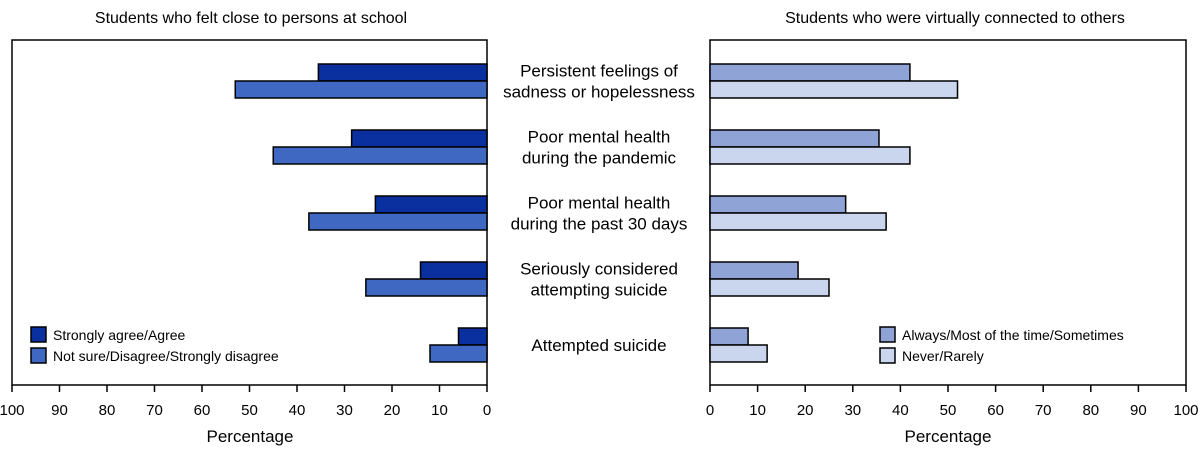  I want to click on category-label-line: Seriously considered, so click(599, 269).